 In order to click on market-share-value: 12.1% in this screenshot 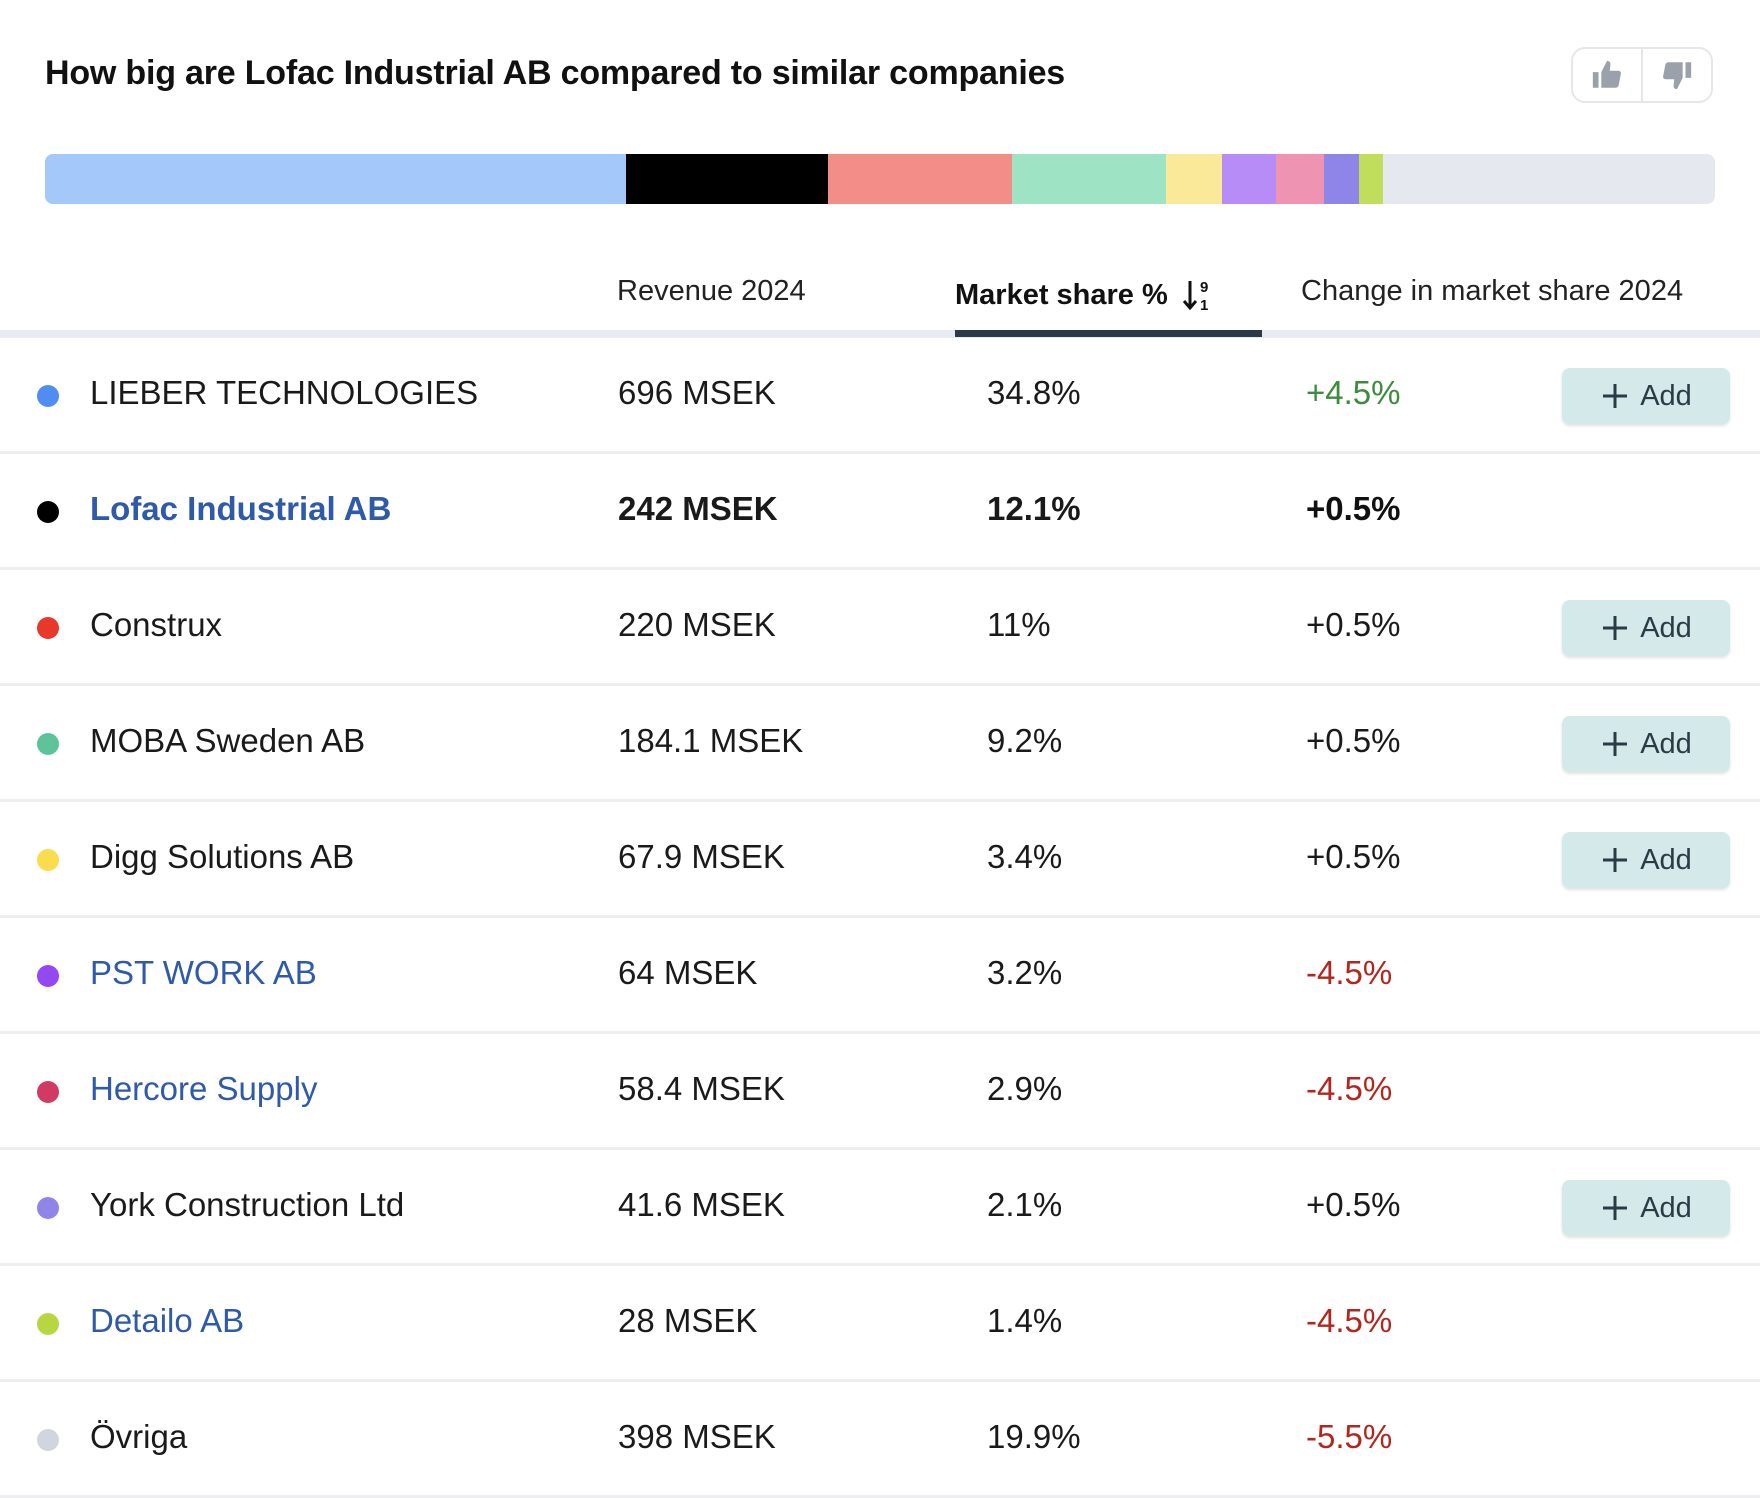, I will do `click(1034, 508)`.